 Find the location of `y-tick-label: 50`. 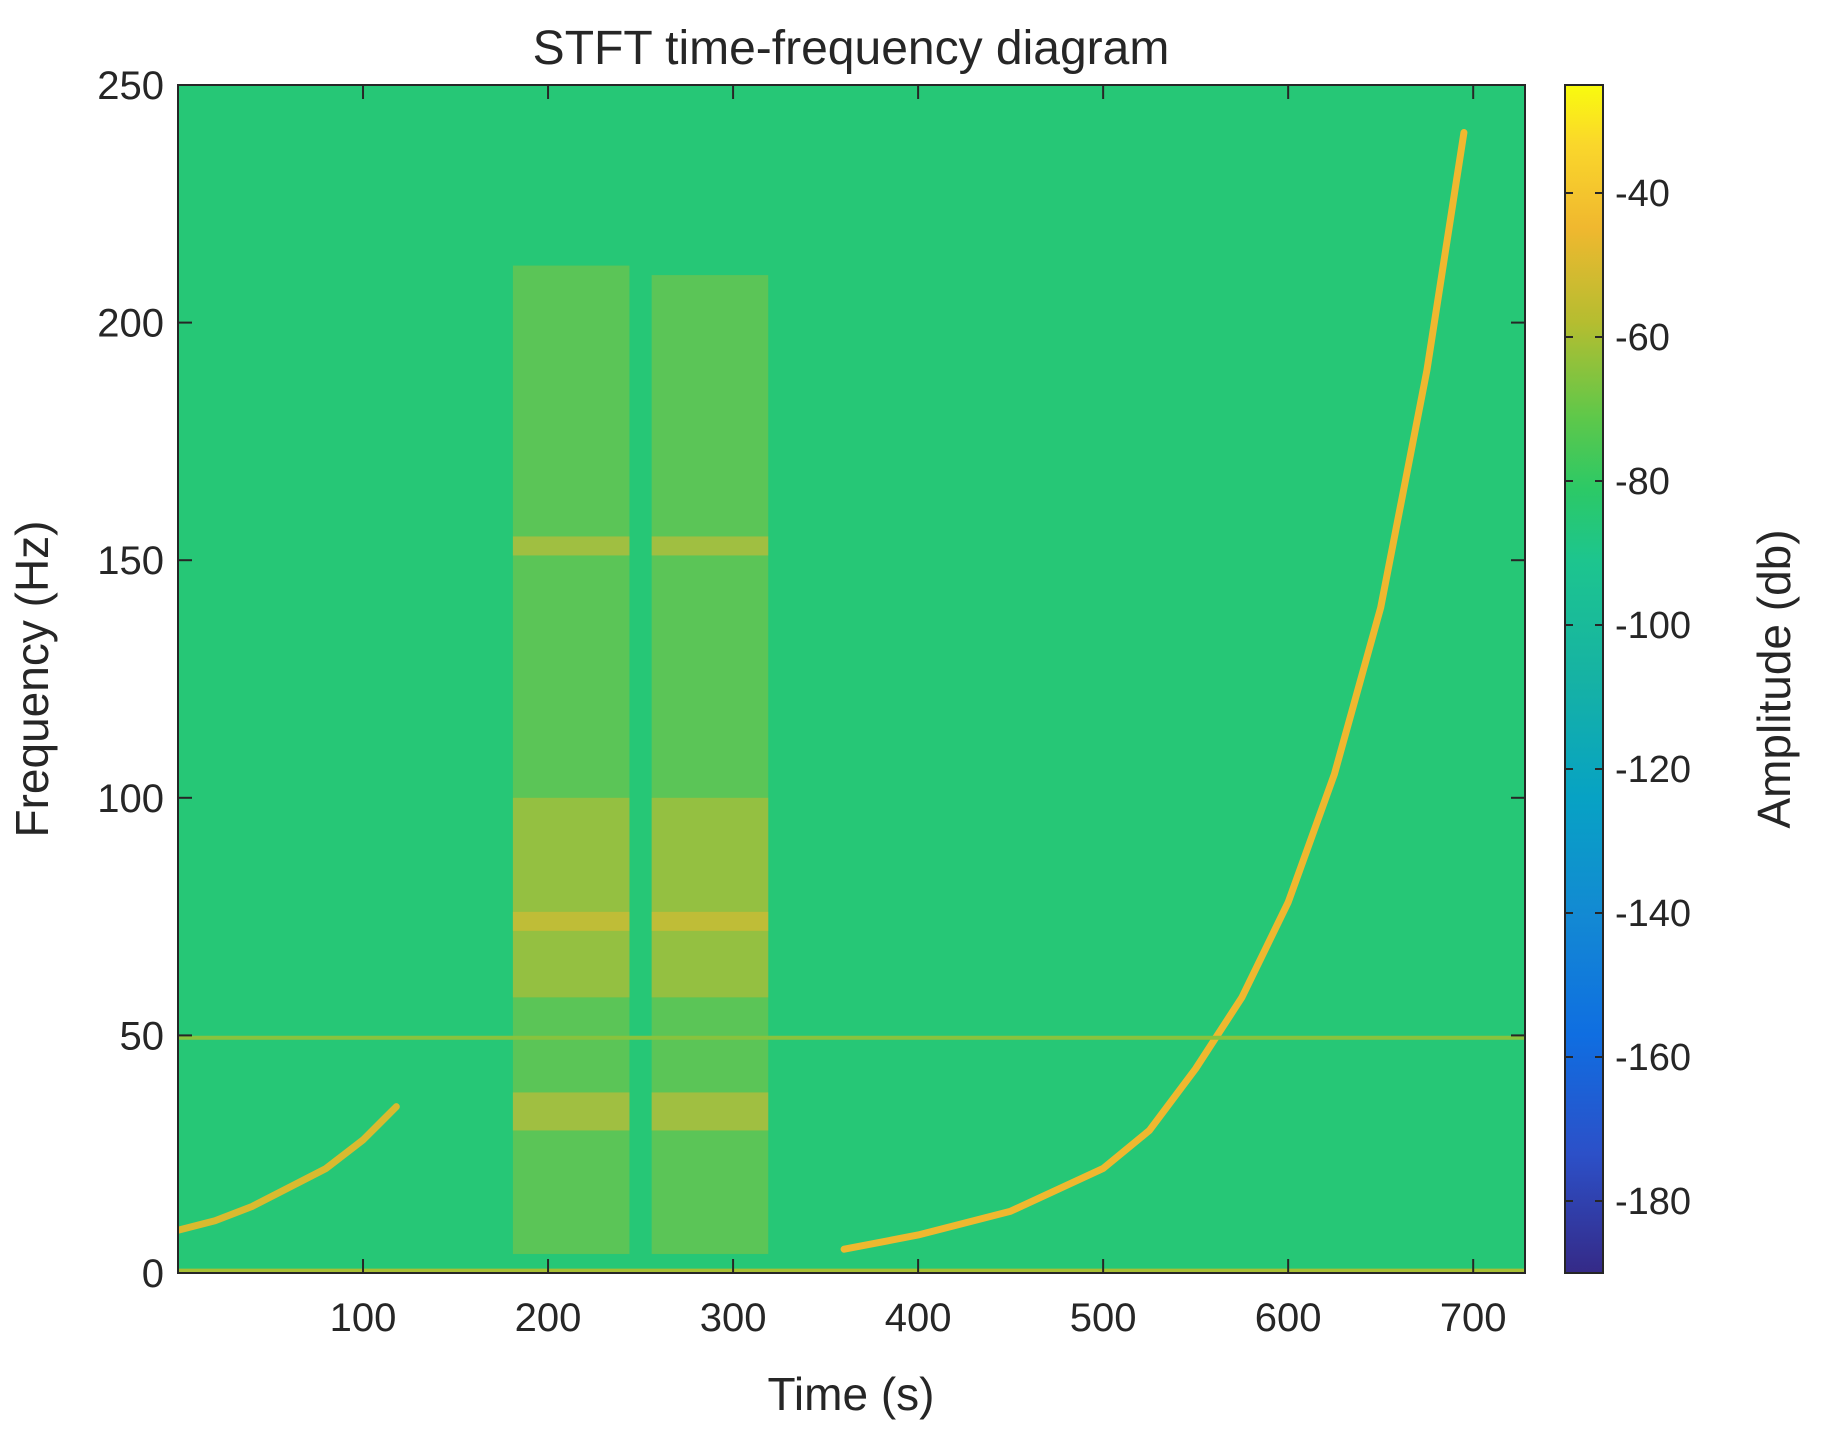

y-tick-label: 50 is located at coordinates (142, 1036).